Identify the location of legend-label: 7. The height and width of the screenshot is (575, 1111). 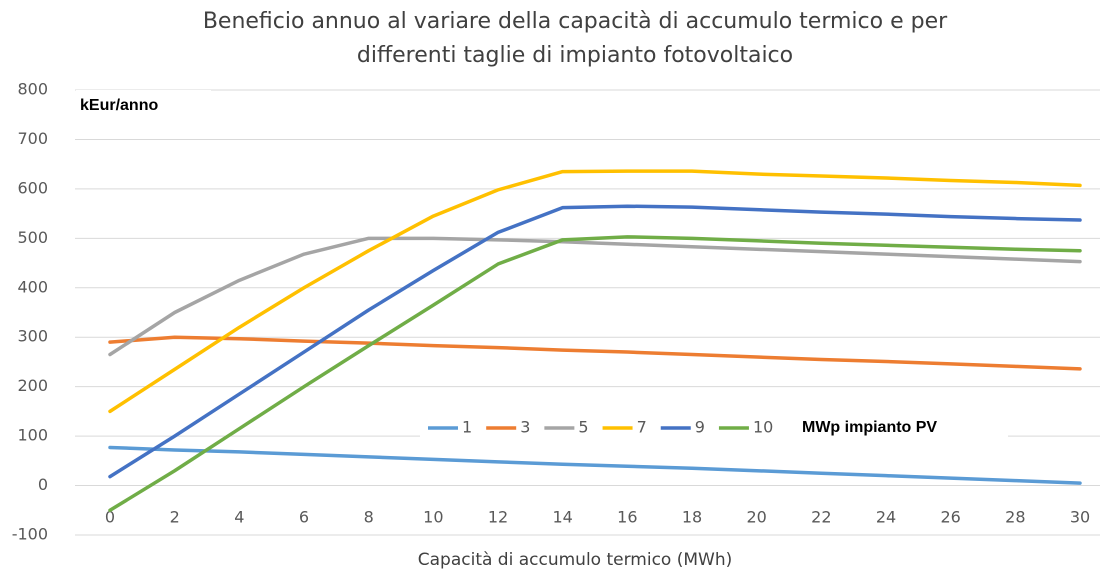
(642, 427).